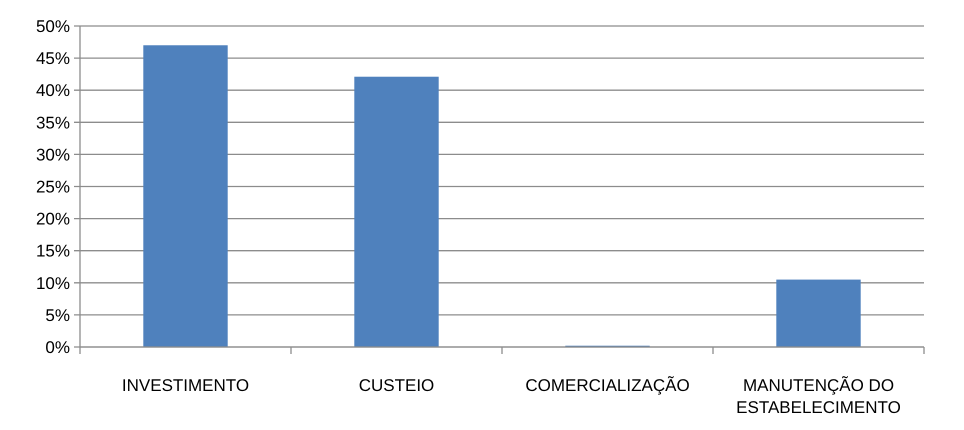 The image size is (964, 430). What do you see at coordinates (53, 186) in the screenshot?
I see `y-tick-label: 25%` at bounding box center [53, 186].